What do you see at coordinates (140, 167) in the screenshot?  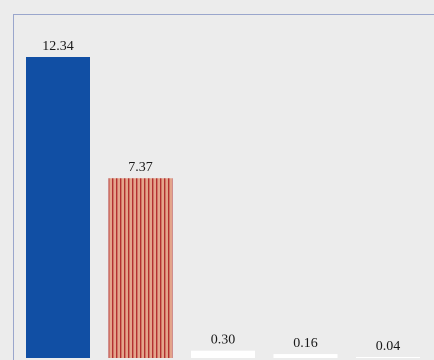 I see `value-label-2: 7.37` at bounding box center [140, 167].